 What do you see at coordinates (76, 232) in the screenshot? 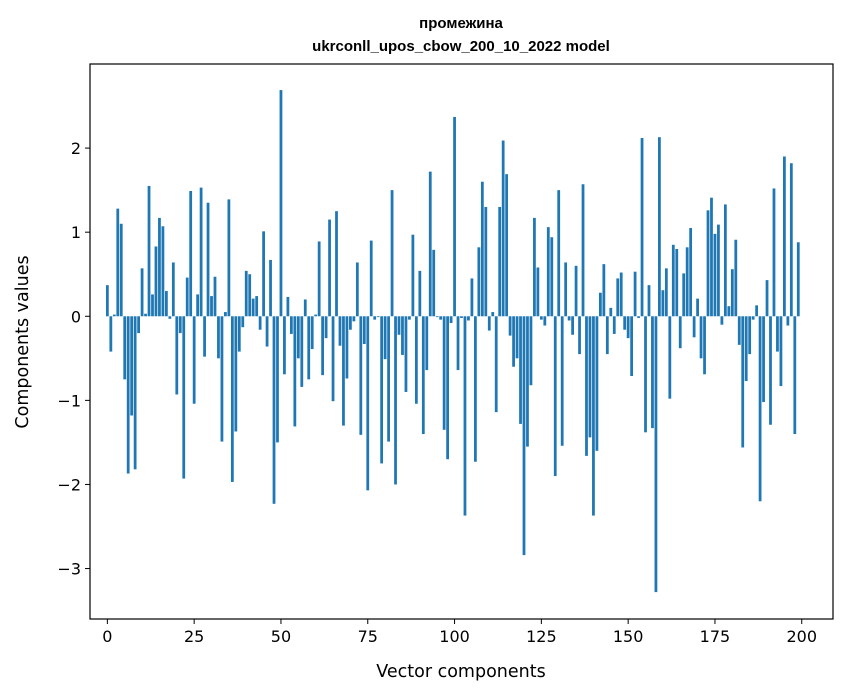
I see `y-tick-label: 1` at bounding box center [76, 232].